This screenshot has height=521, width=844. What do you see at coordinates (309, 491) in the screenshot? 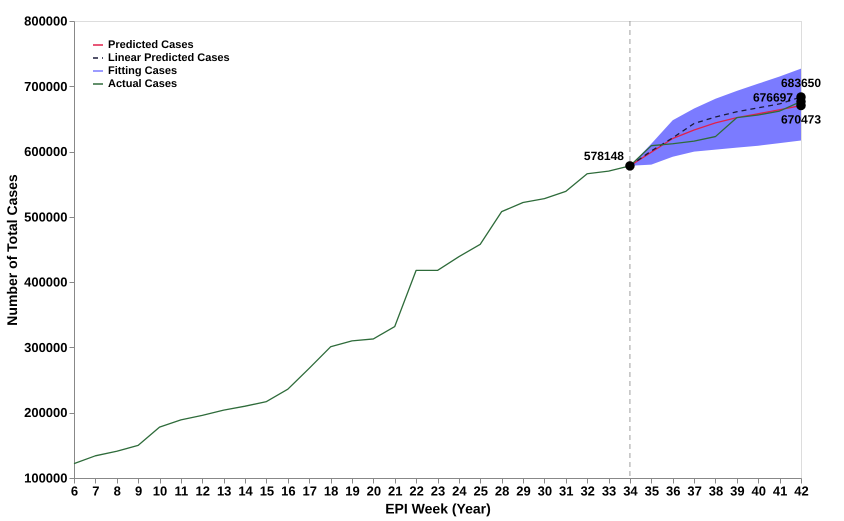
I see `x-tick-label: 17` at bounding box center [309, 491].